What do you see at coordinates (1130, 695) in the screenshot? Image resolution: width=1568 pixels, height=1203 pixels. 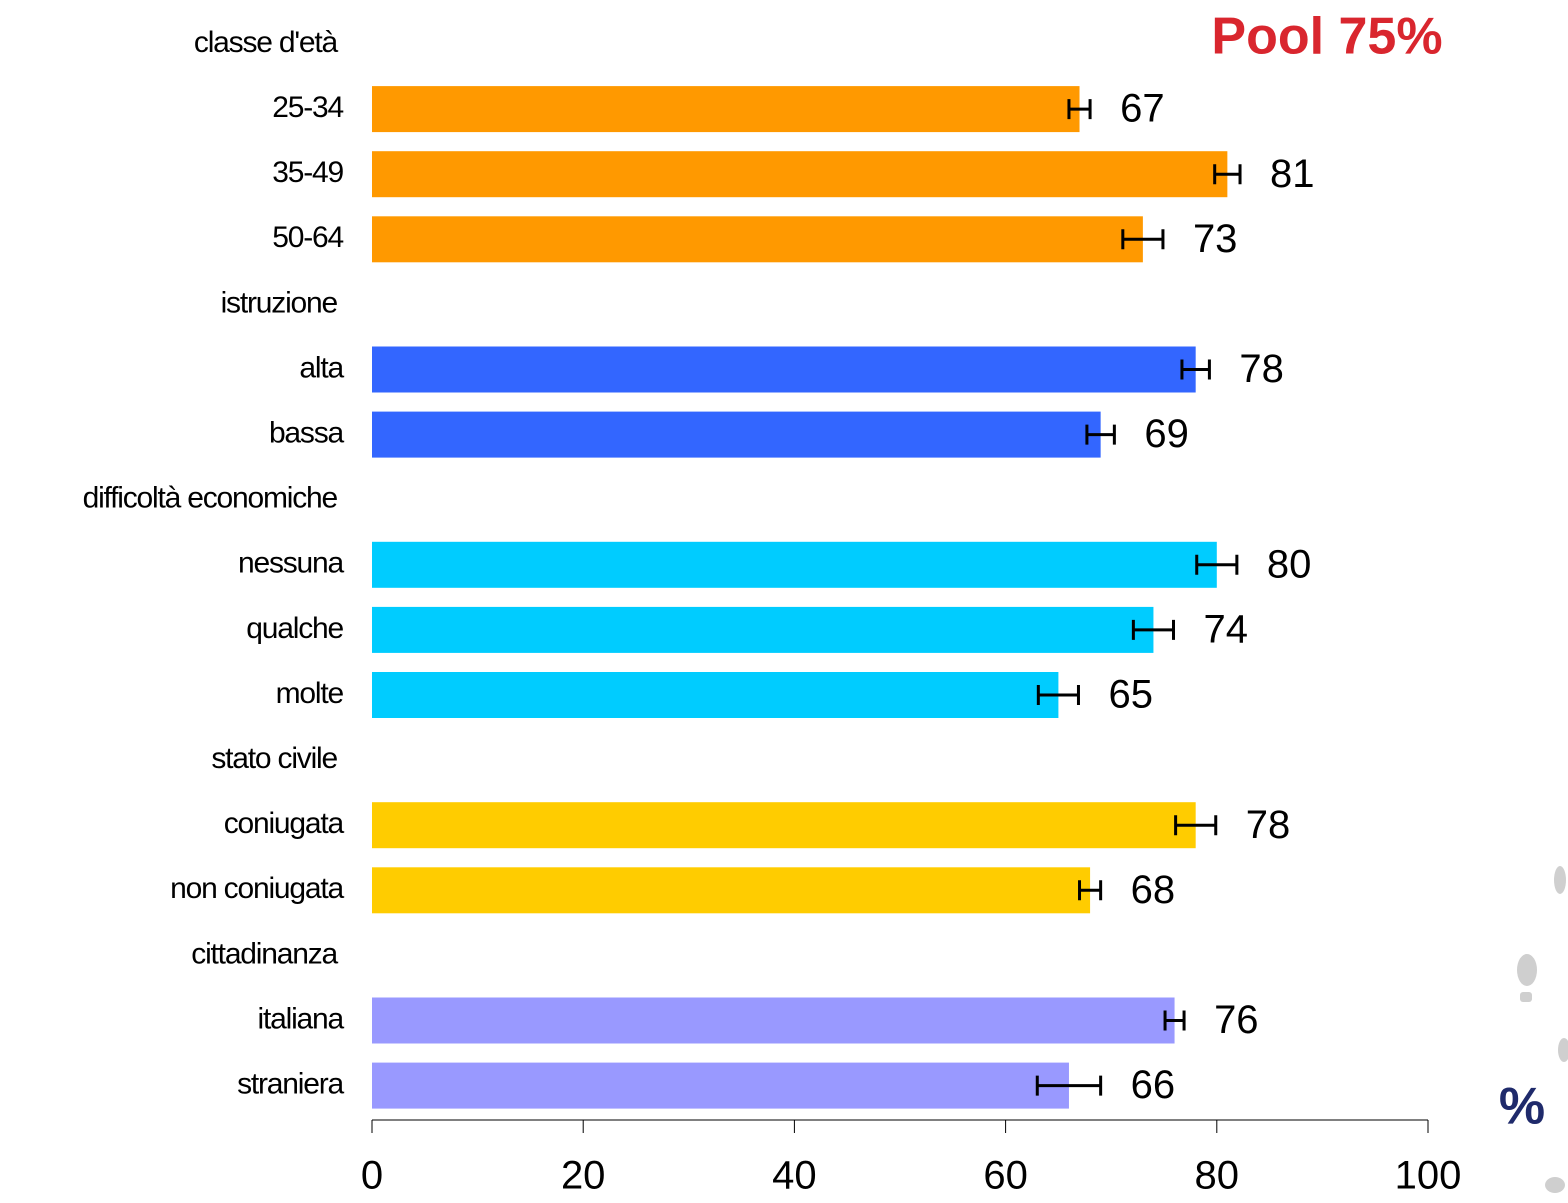 I see `value-label: 65` at bounding box center [1130, 695].